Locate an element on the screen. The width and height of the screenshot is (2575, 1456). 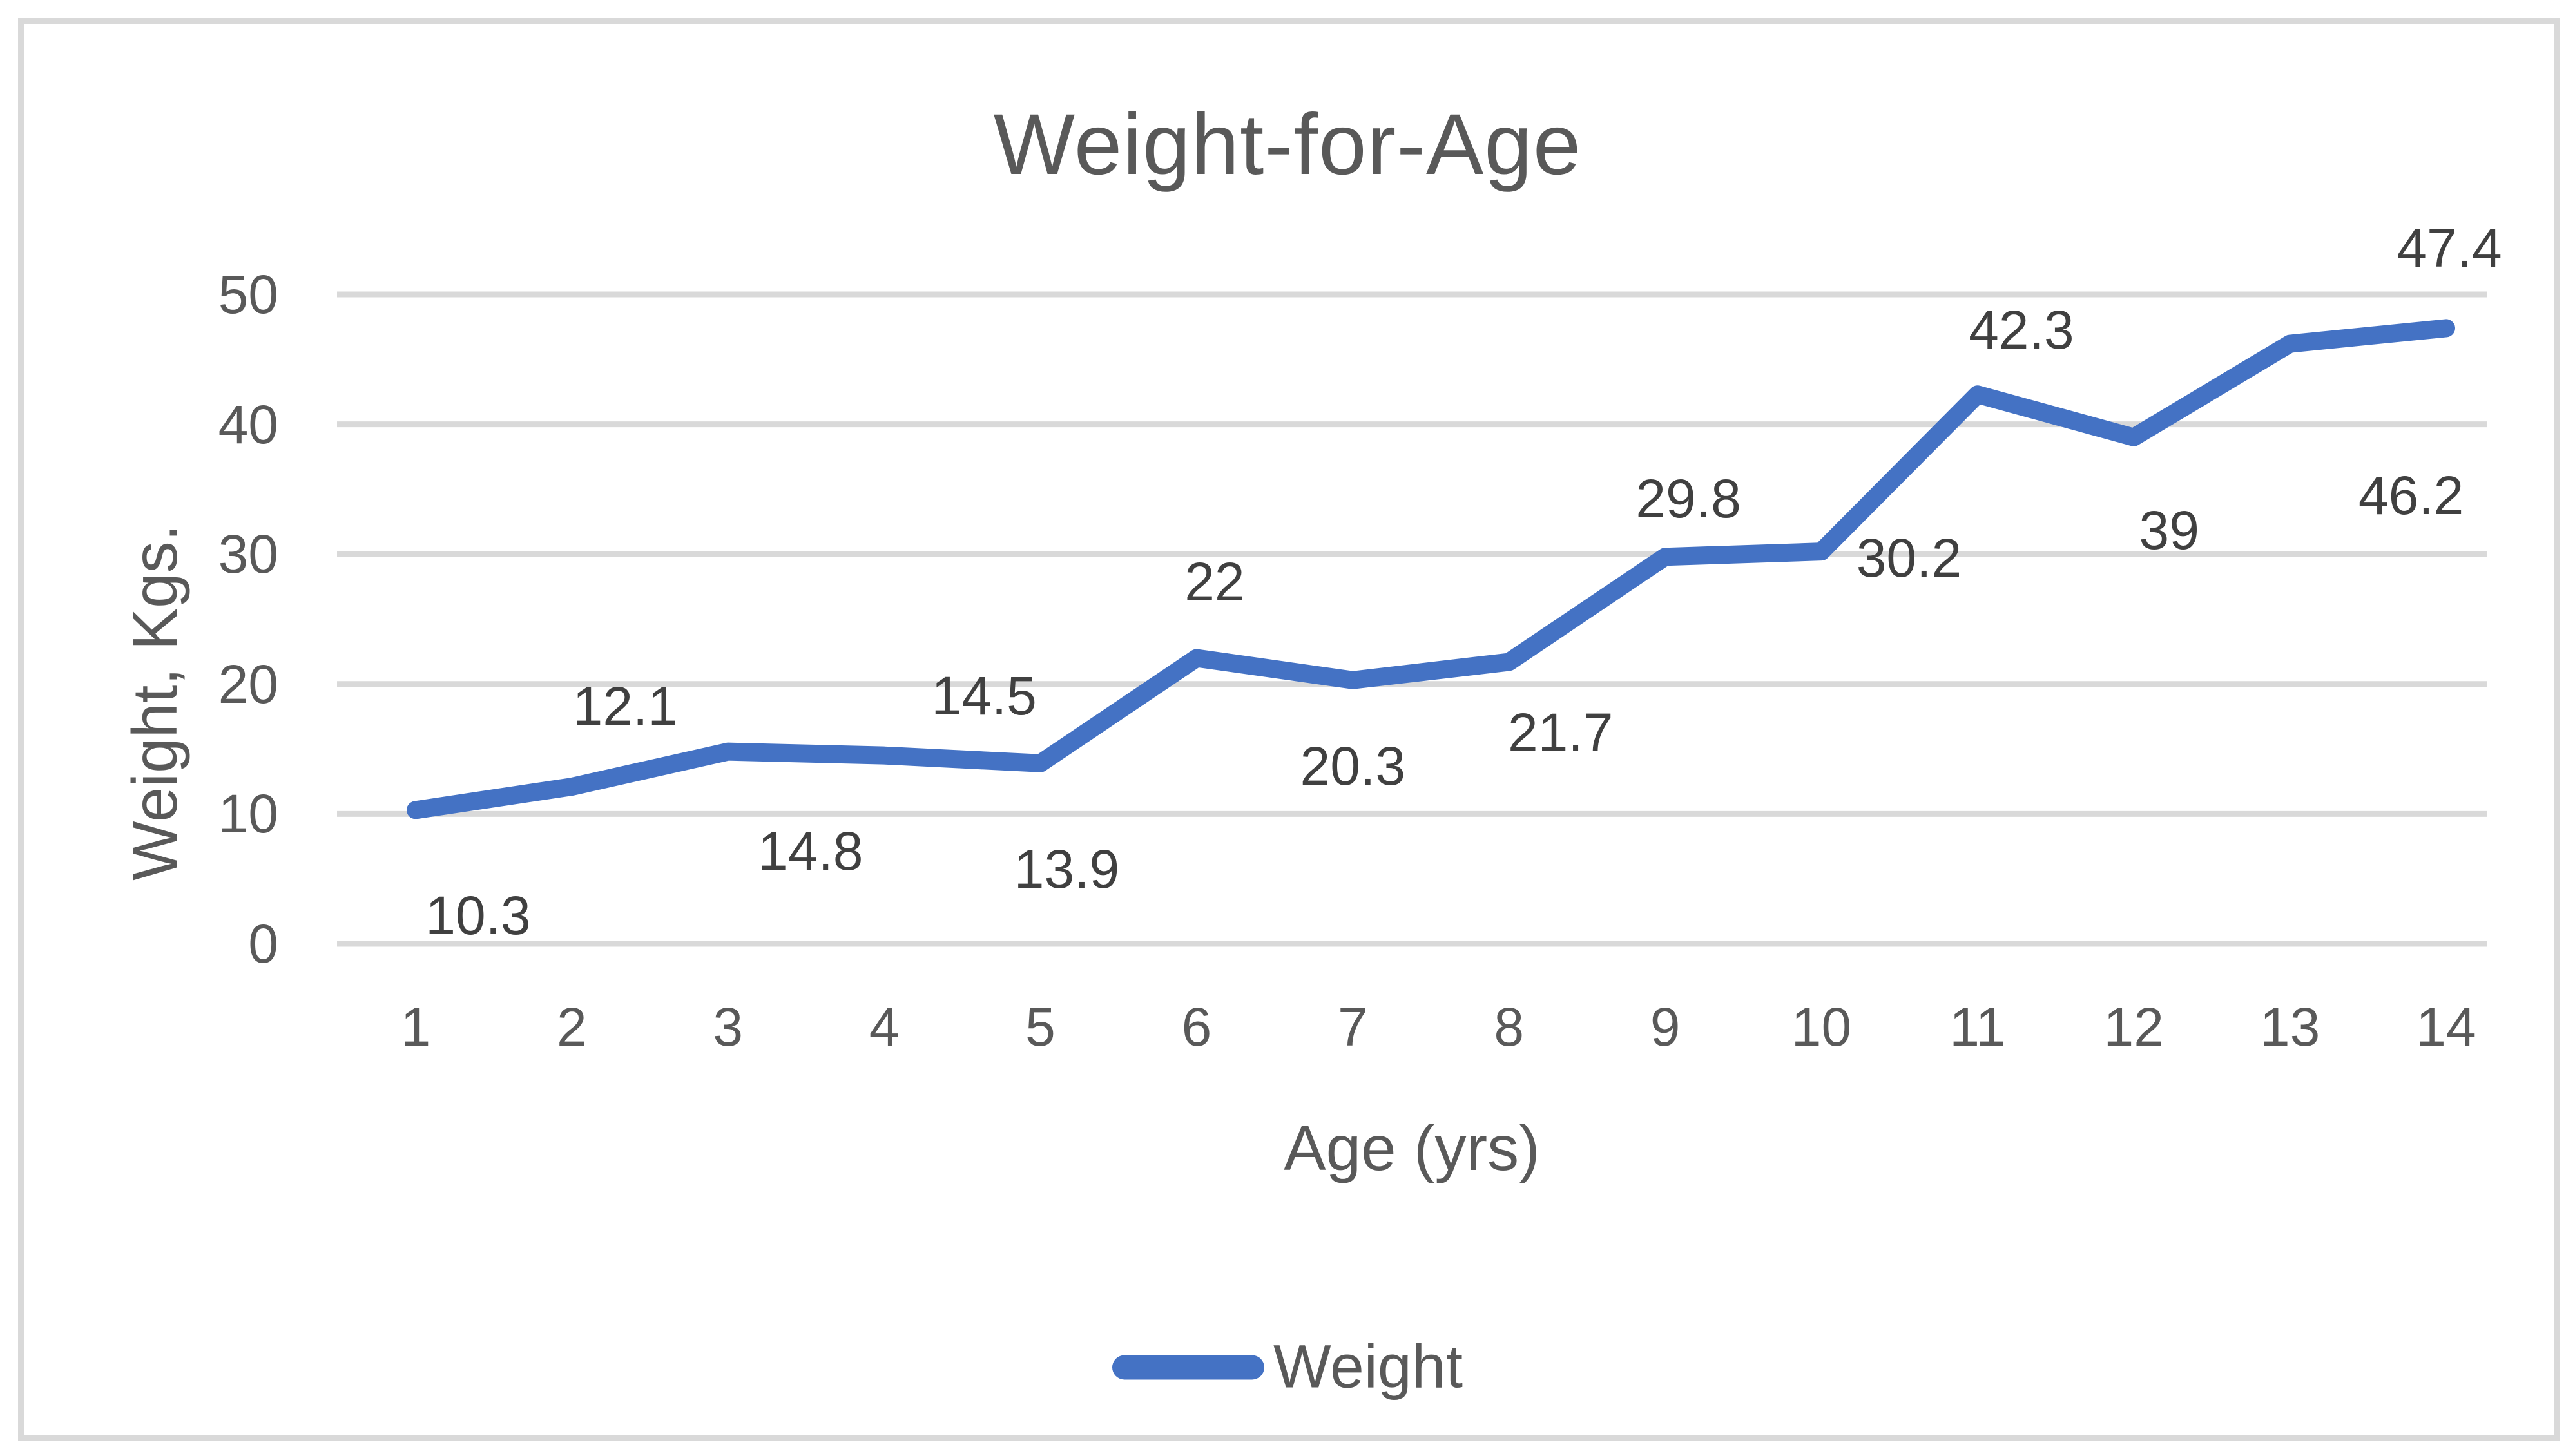
data-label-age-7: 20.3 is located at coordinates (1353, 765).